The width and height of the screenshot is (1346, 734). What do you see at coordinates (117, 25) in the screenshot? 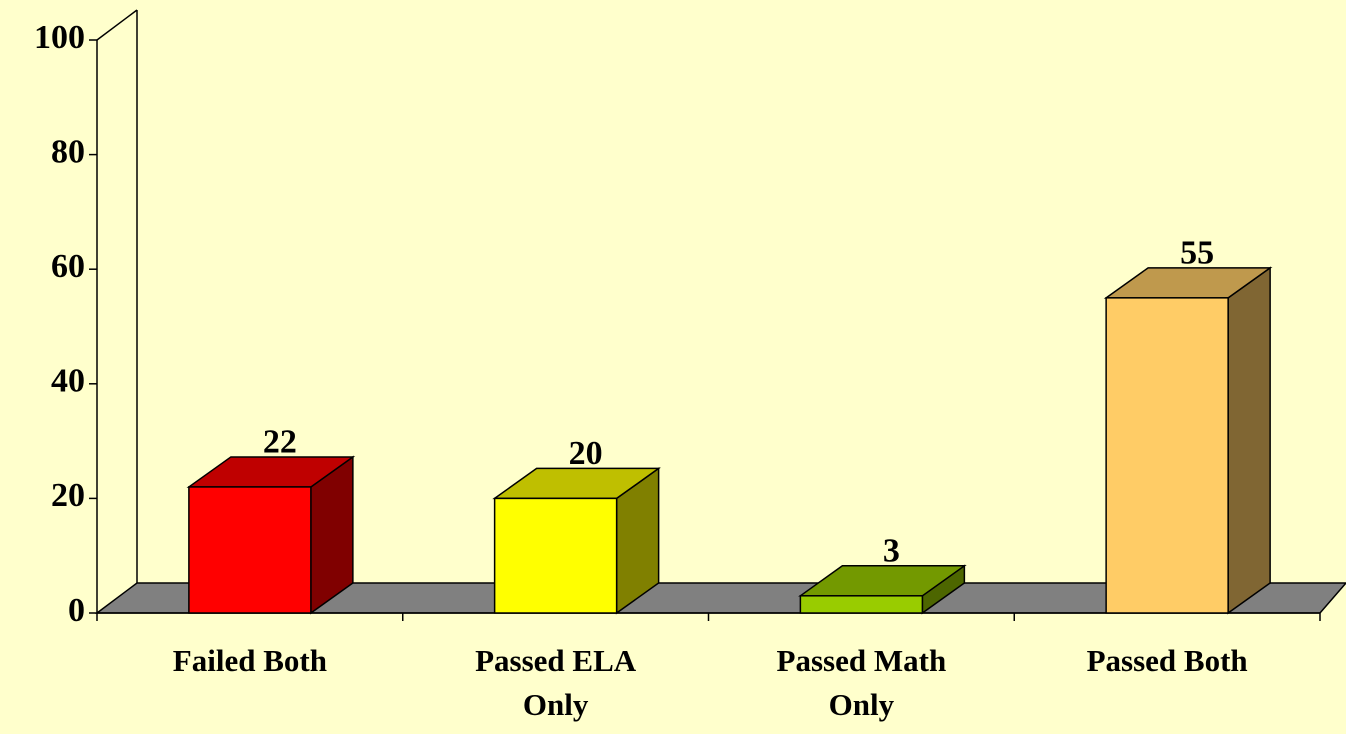
I see `wall-top-edge` at bounding box center [117, 25].